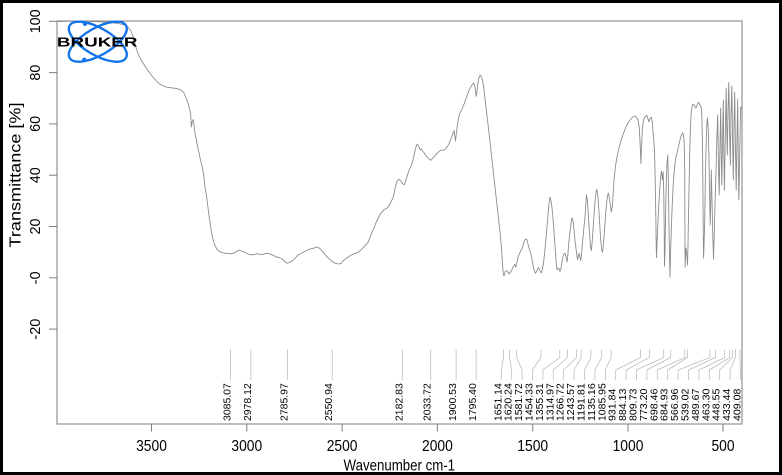 This screenshot has height=475, width=782. I want to click on svg-text: 2978.12, so click(248, 402).